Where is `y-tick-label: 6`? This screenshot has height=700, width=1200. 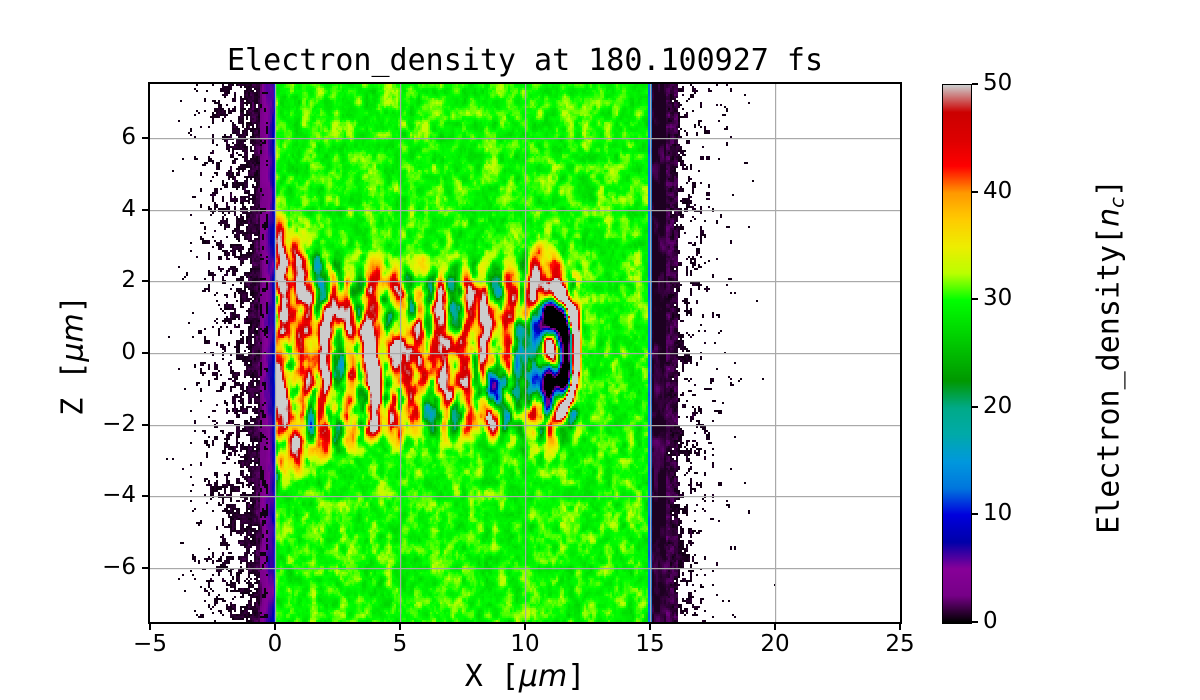 y-tick-label: 6 is located at coordinates (128, 136).